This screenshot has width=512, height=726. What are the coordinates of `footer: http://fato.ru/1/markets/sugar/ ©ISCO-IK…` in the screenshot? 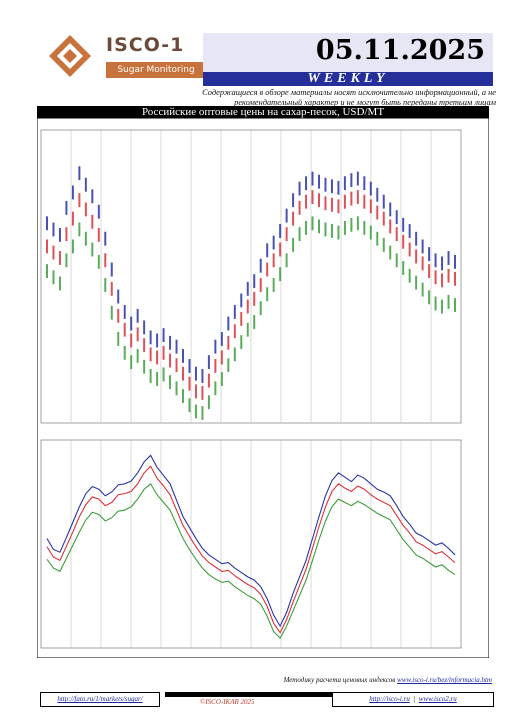 It's located at (267, 699).